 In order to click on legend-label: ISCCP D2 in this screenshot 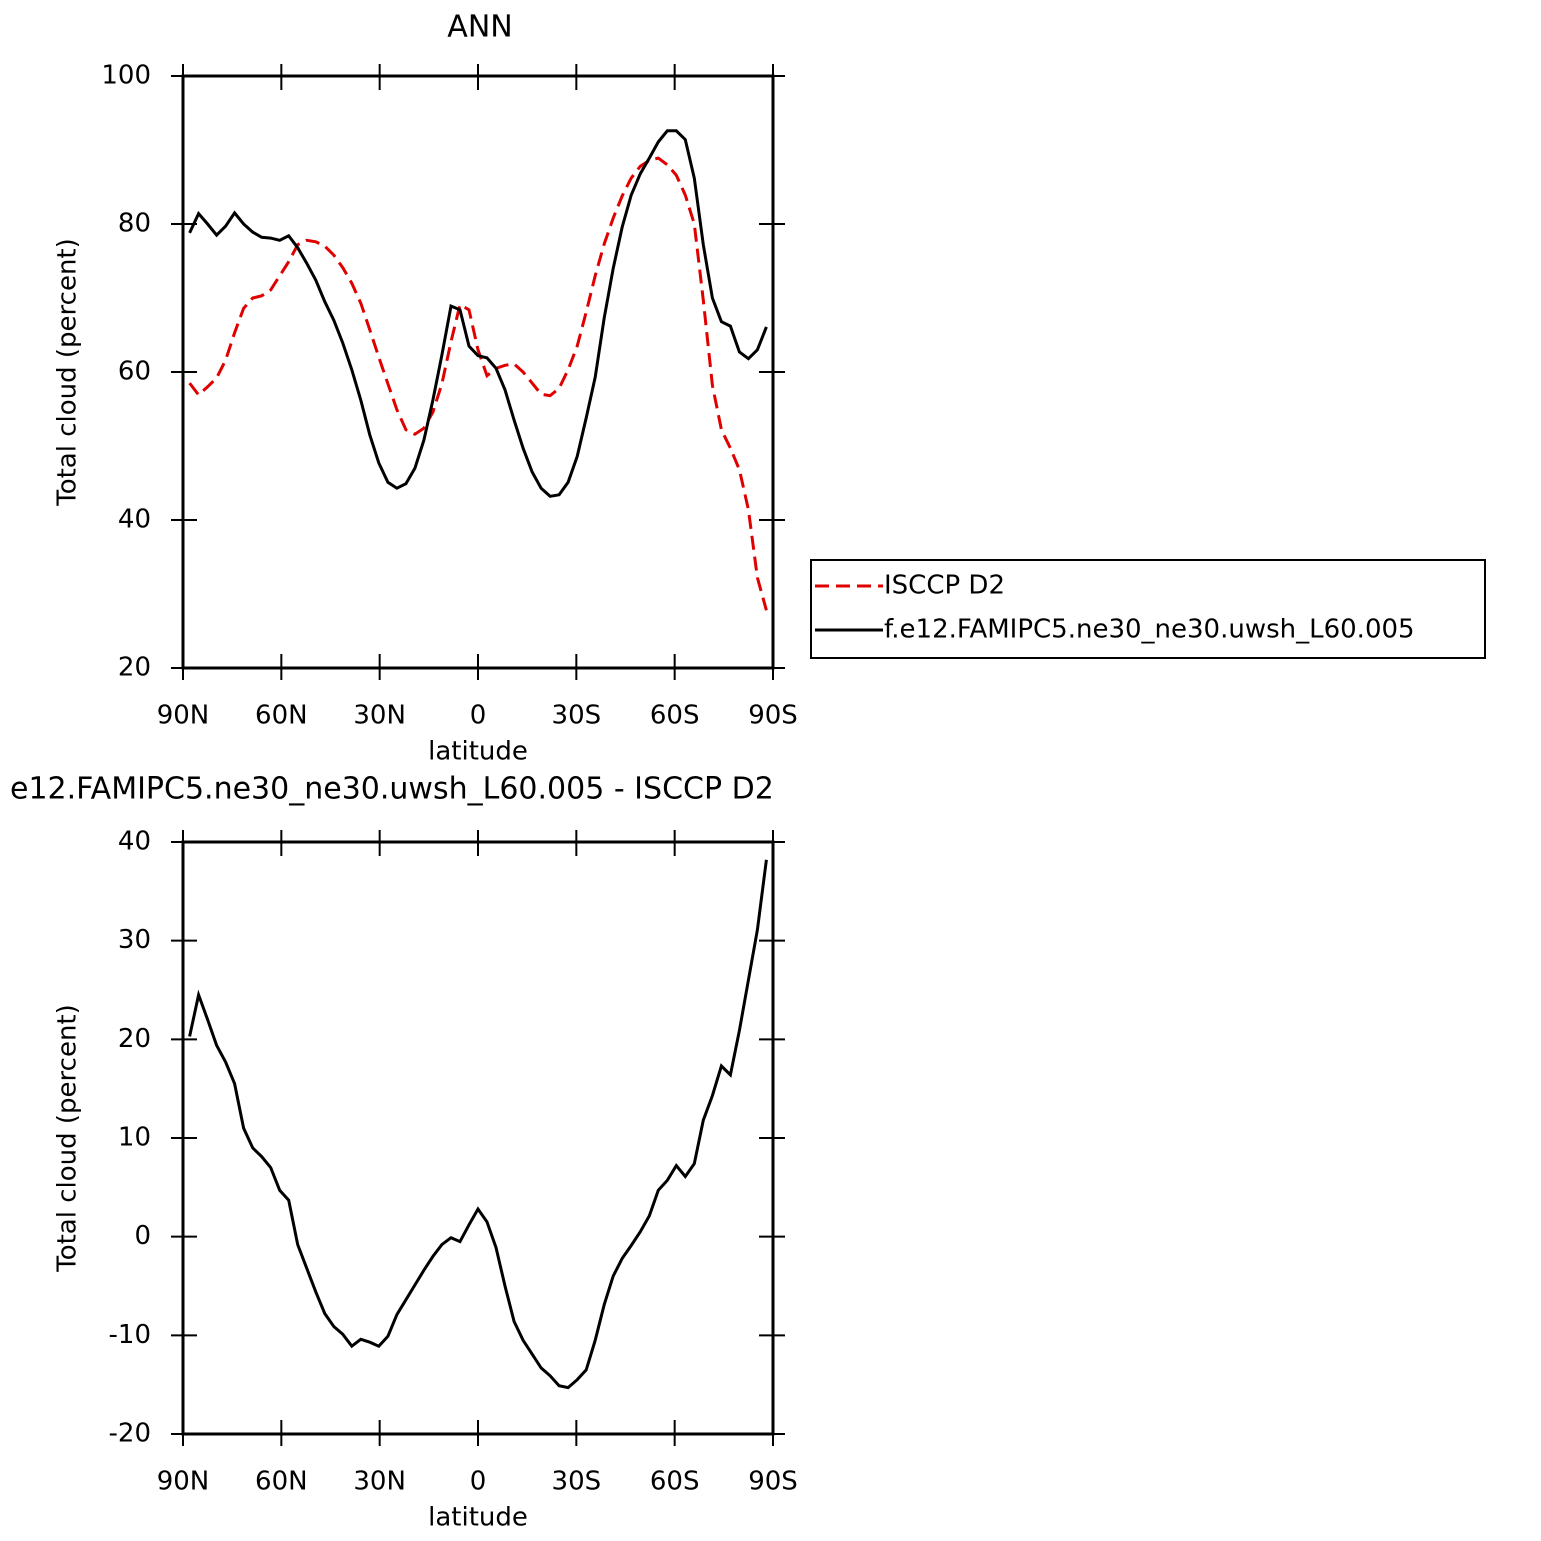, I will do `click(944, 586)`.